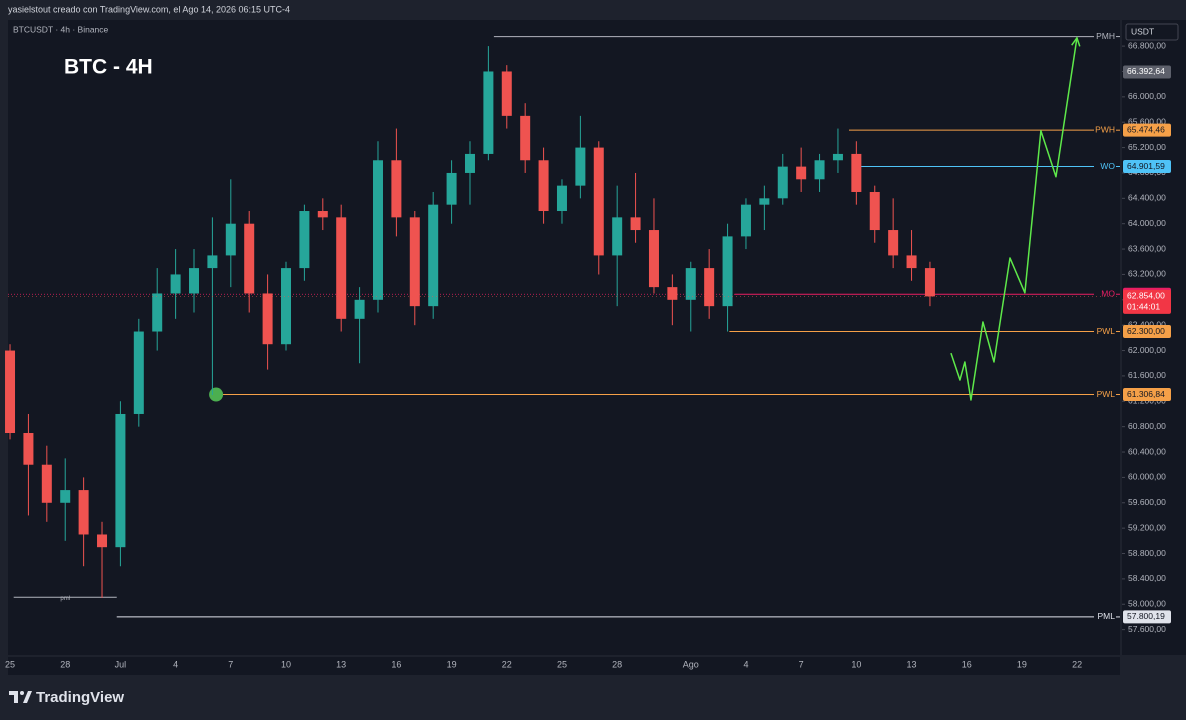  Describe the element at coordinates (1147, 324) in the screenshot. I see `y-tick-label: 62.400,00` at that location.